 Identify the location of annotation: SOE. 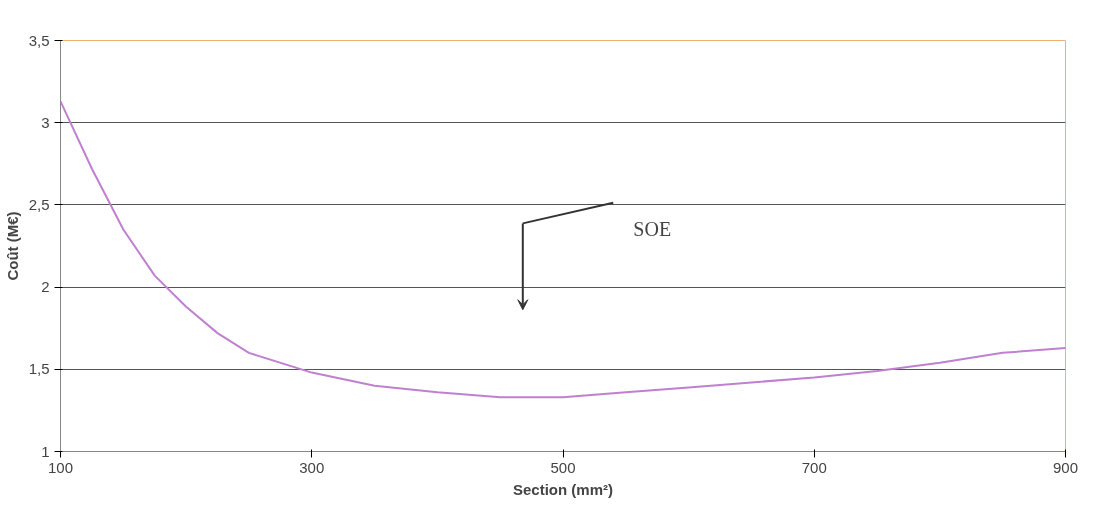
(652, 228).